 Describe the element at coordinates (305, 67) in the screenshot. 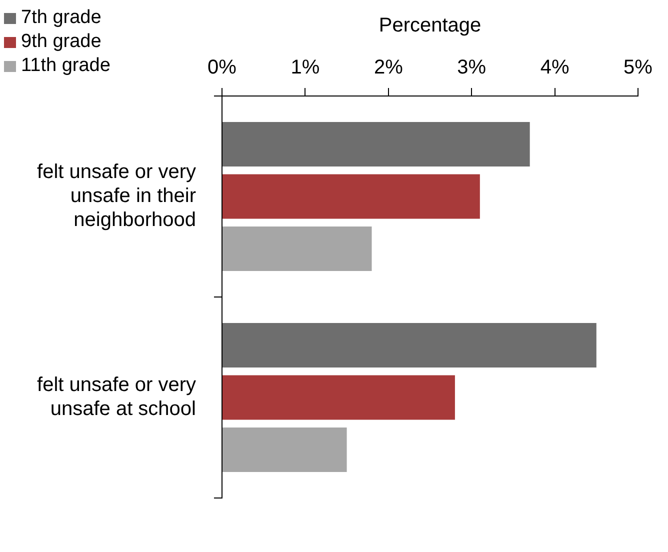

I see `x-tick-label: 1%` at that location.